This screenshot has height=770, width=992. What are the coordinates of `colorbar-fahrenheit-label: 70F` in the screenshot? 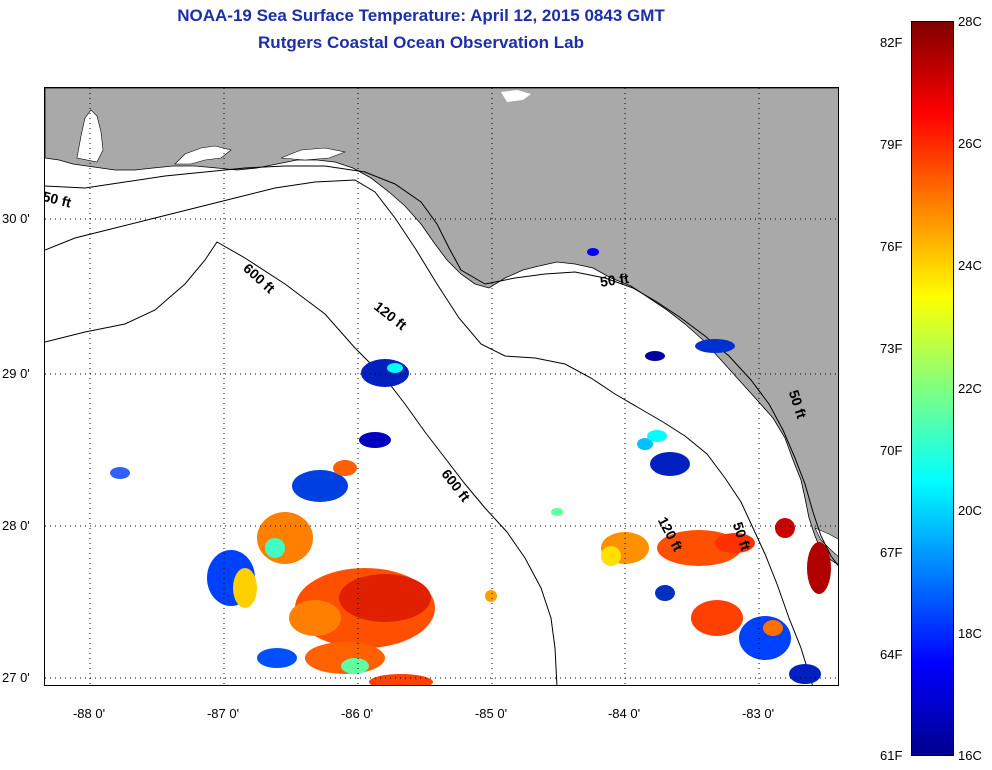 It's located at (891, 450).